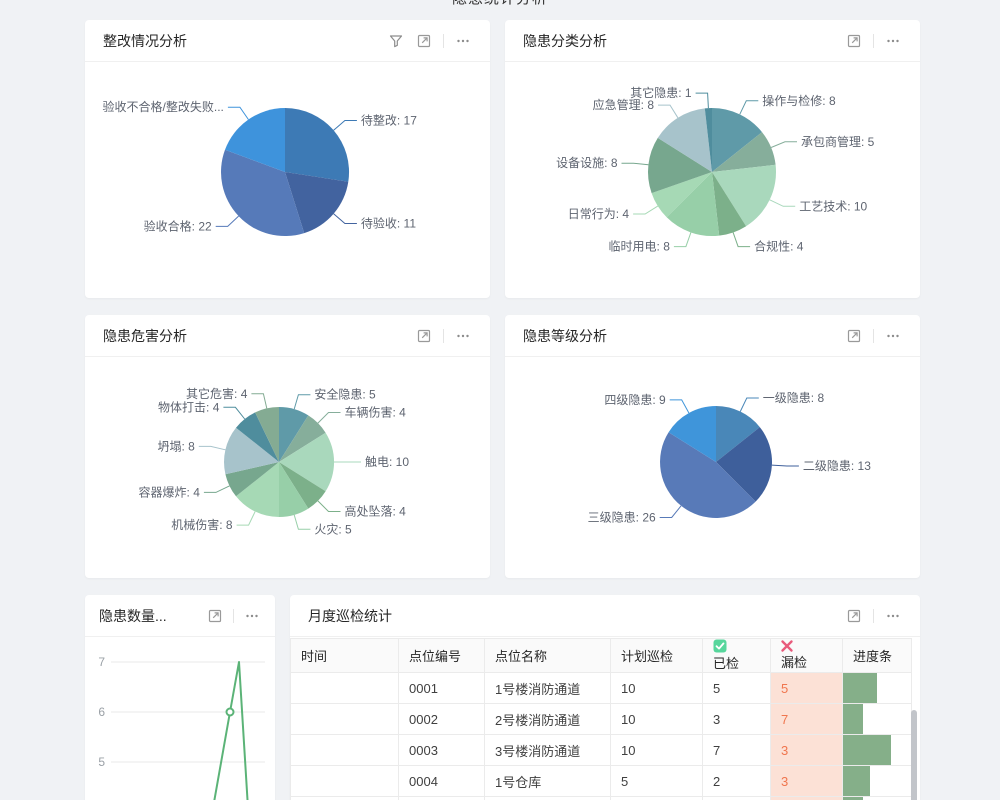  I want to click on pie-slice-四级隐患, so click(692, 434).